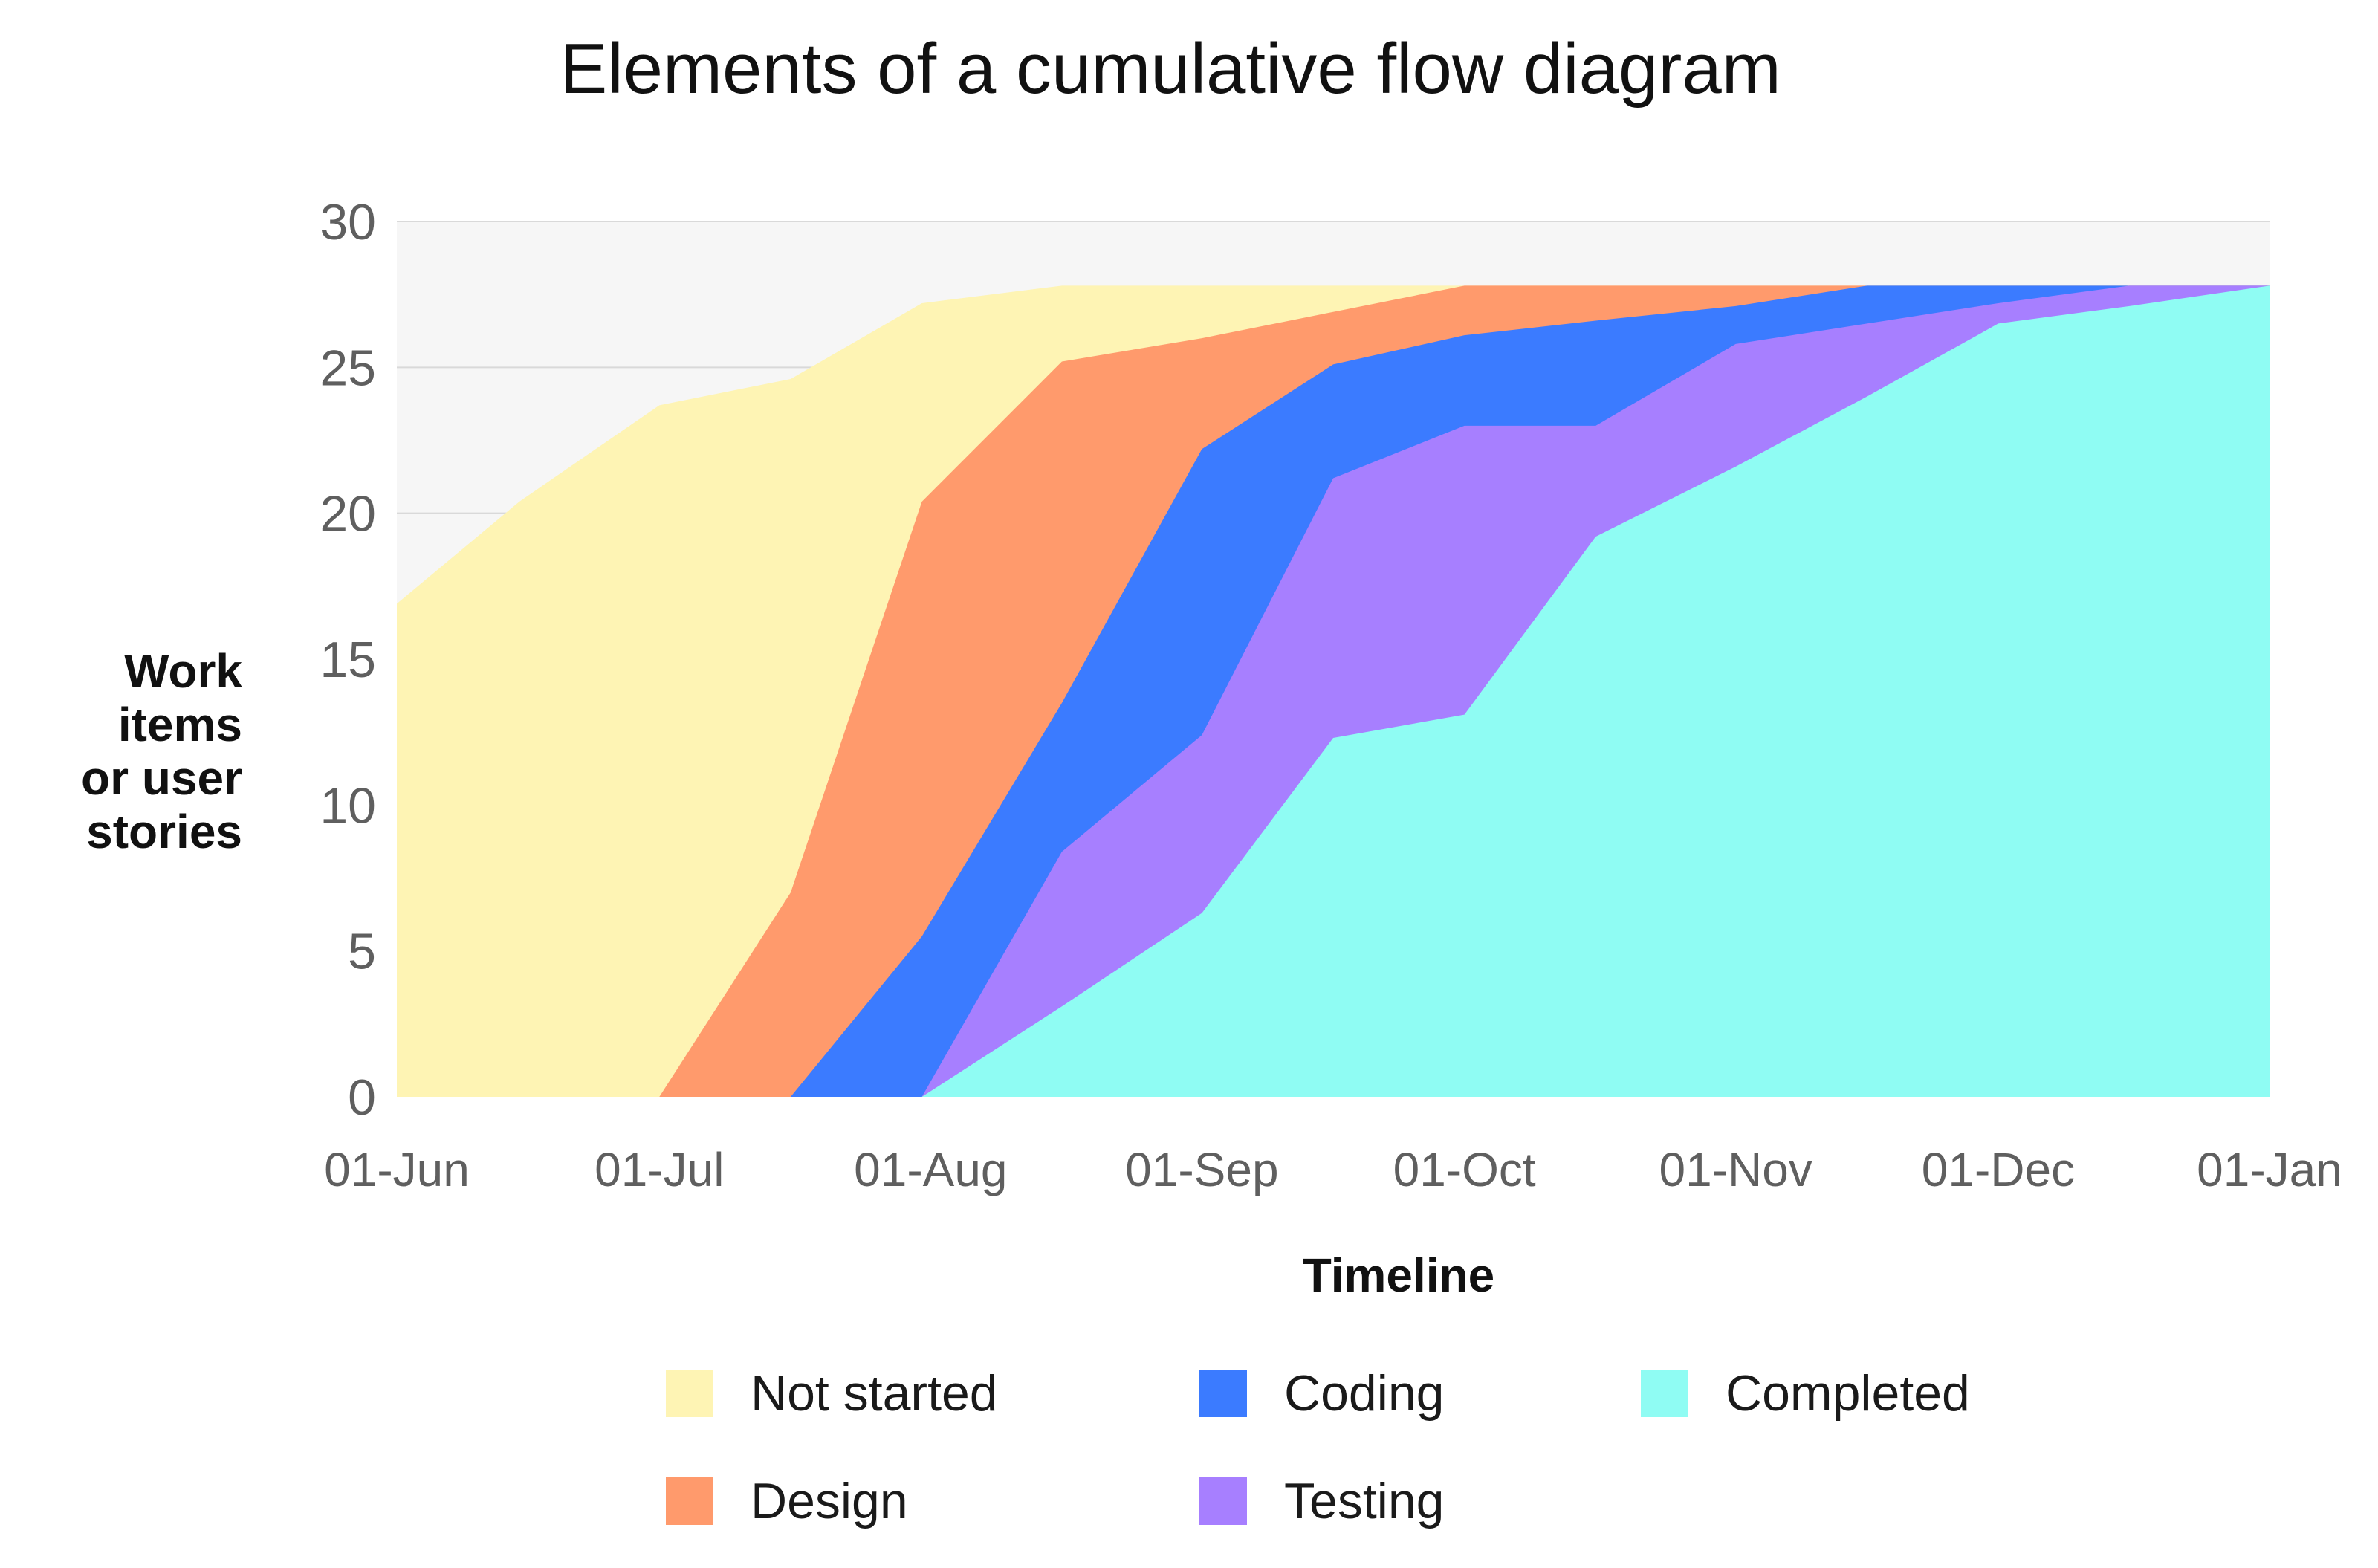 Image resolution: width=2378 pixels, height=1568 pixels. What do you see at coordinates (180, 724) in the screenshot?
I see `y-axis-label-line: items` at bounding box center [180, 724].